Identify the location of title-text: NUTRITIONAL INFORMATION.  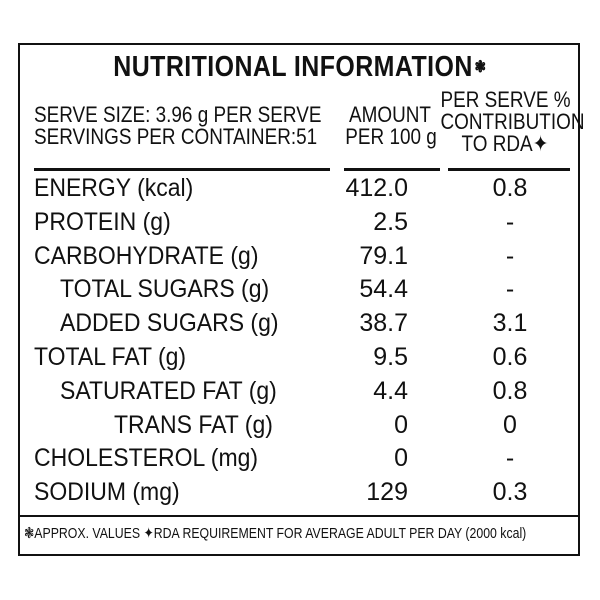
(293, 67).